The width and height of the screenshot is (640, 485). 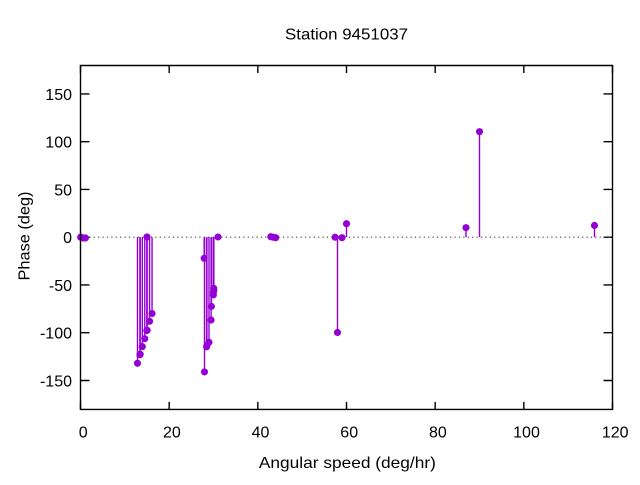 I want to click on svg-text: -50, so click(x=60, y=286).